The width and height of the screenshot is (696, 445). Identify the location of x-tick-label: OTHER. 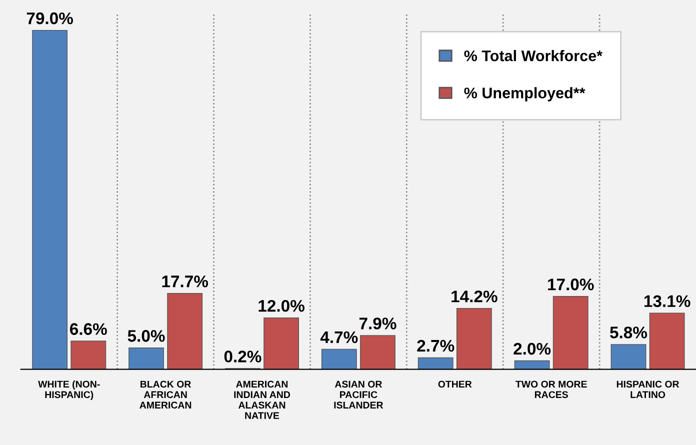
(455, 384).